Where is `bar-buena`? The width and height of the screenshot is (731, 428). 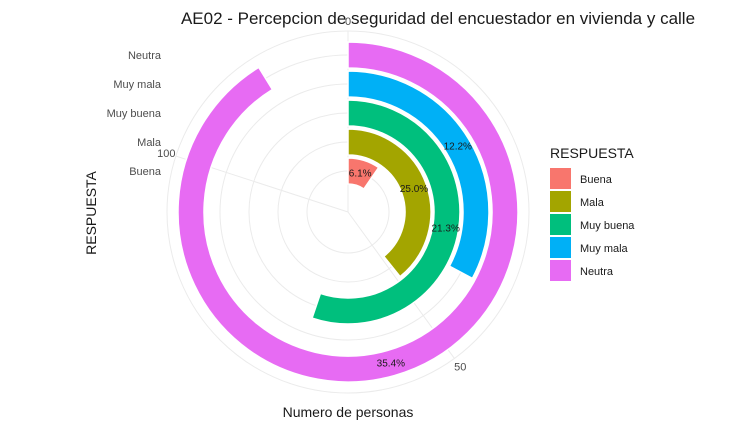 bar-buena is located at coordinates (363, 173).